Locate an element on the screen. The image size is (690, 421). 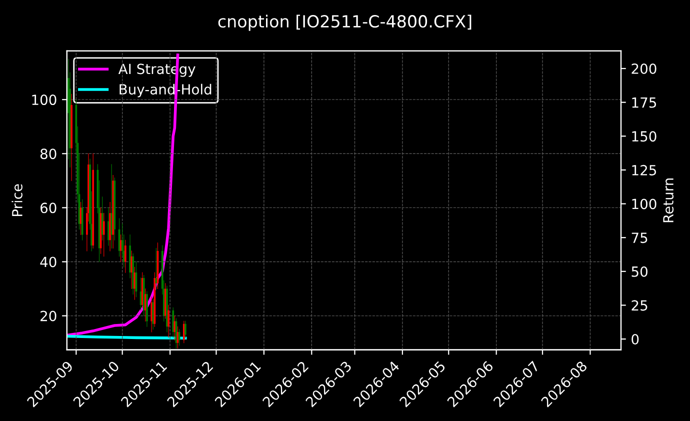
candlestick is located at coordinates (185, 329).